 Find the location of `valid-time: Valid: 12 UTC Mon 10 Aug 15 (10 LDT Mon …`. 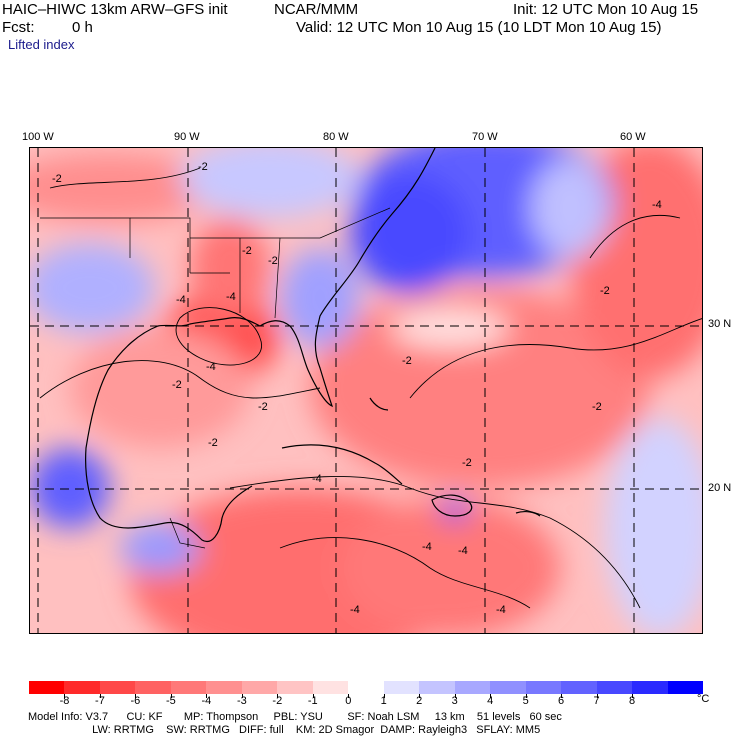

valid-time: Valid: 12 UTC Mon 10 Aug 15 (10 LDT Mon … is located at coordinates (479, 27).